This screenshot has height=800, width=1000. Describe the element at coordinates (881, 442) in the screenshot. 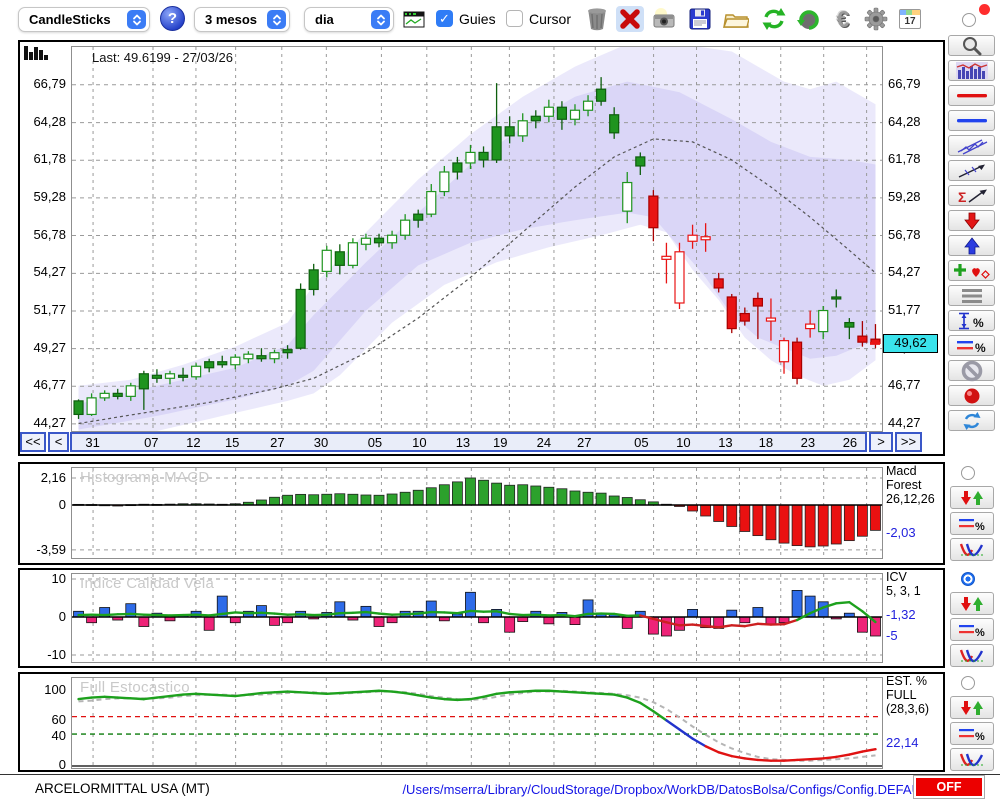

I see `nav-next-button: >` at that location.